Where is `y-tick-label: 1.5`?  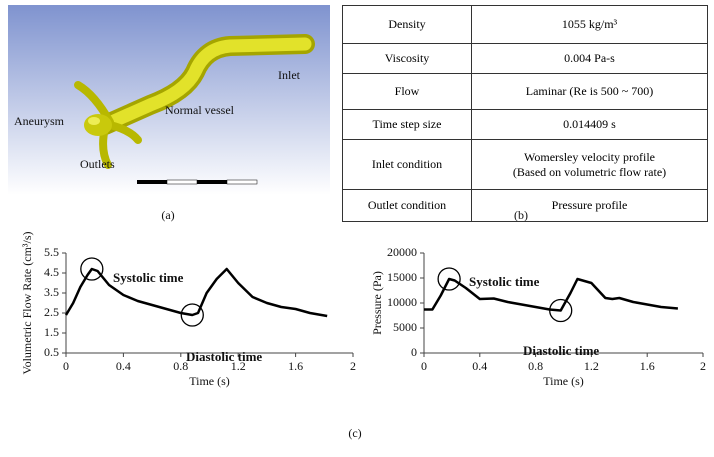
y-tick-label: 1.5 is located at coordinates (51, 332).